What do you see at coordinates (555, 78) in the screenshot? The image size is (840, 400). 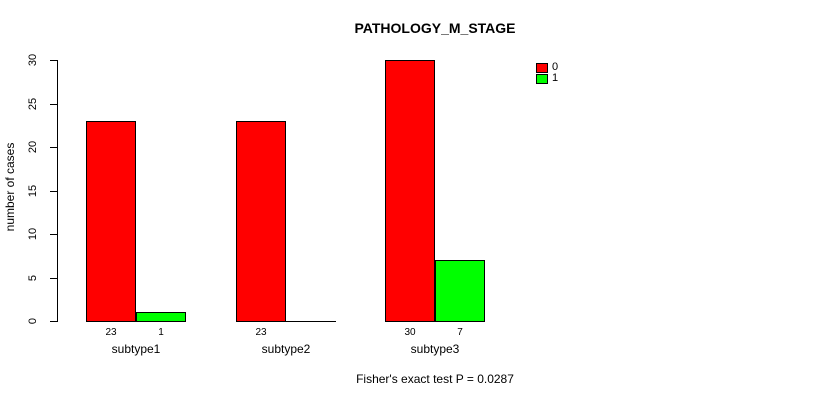 I see `legend-label: 1` at bounding box center [555, 78].